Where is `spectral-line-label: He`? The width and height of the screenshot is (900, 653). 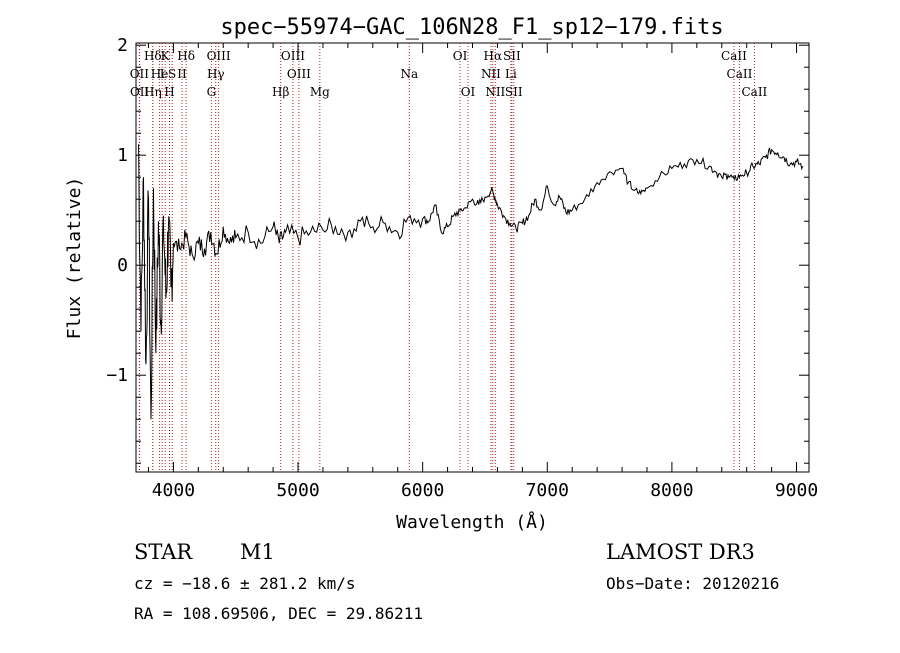
spectral-line-label: He is located at coordinates (160, 74).